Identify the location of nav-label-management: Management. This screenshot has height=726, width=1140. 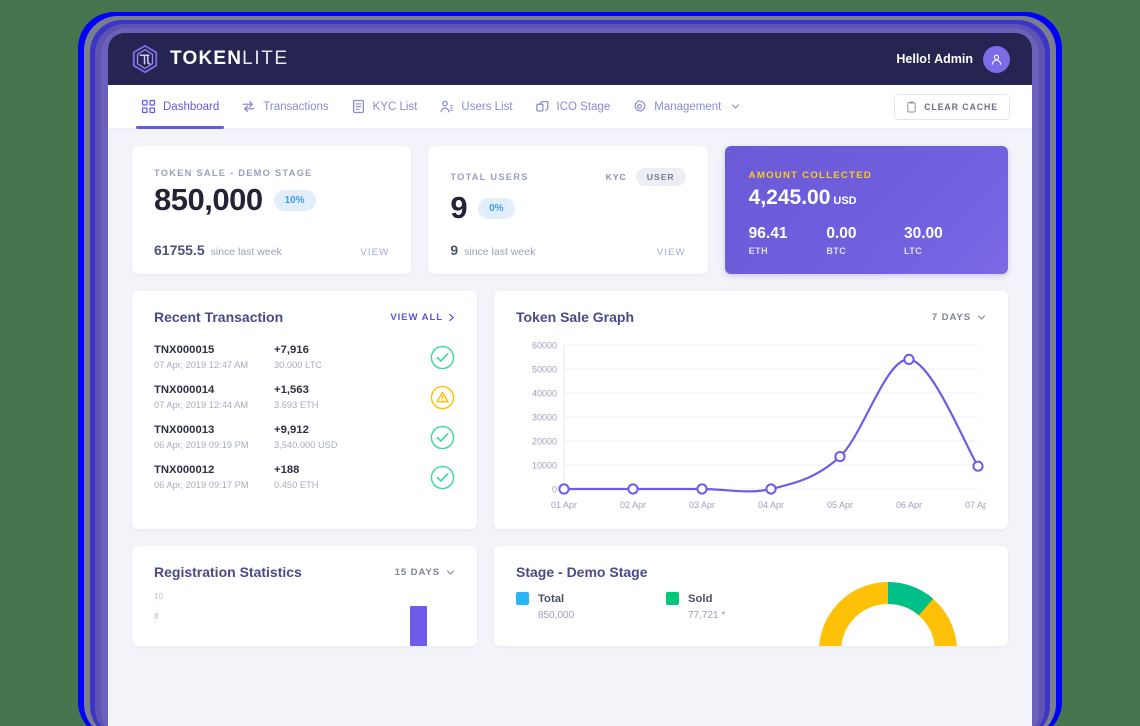
(688, 106).